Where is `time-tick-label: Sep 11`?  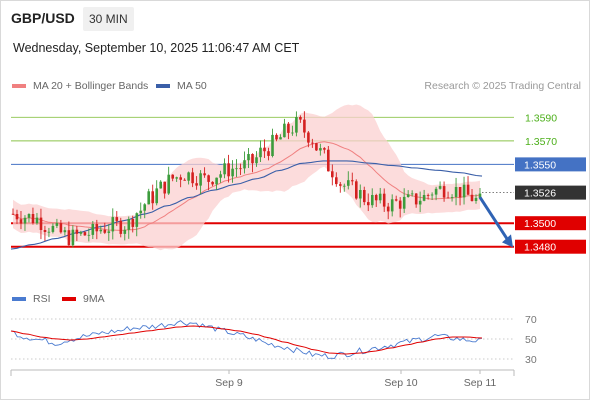
time-tick-label: Sep 11 is located at coordinates (480, 383).